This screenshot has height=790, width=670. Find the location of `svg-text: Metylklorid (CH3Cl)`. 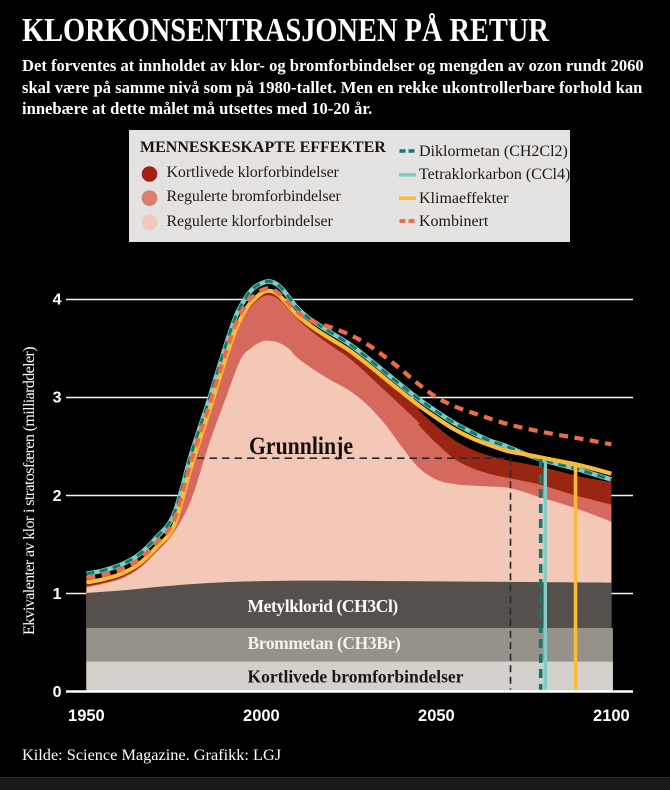

svg-text: Metylklorid (CH3Cl) is located at coordinates (323, 606).